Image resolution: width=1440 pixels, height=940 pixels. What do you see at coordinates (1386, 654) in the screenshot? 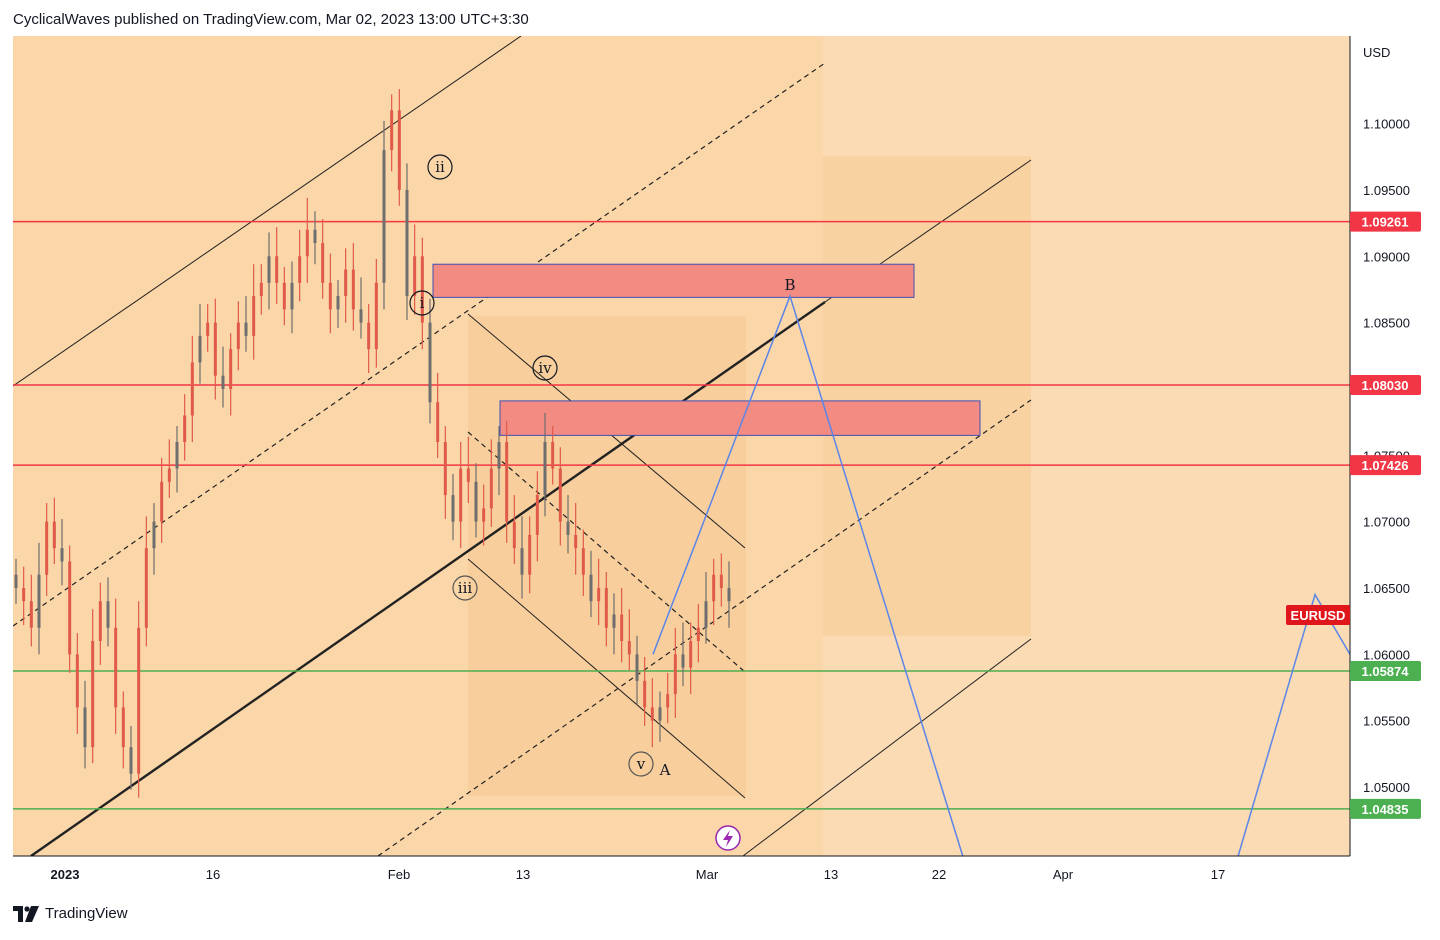
I see `price-tick-label: 1.06000` at bounding box center [1386, 654].